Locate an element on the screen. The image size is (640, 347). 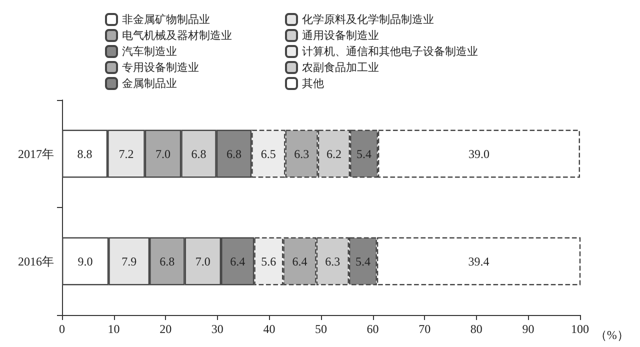
x-tick-label: 50 is located at coordinates (321, 329).